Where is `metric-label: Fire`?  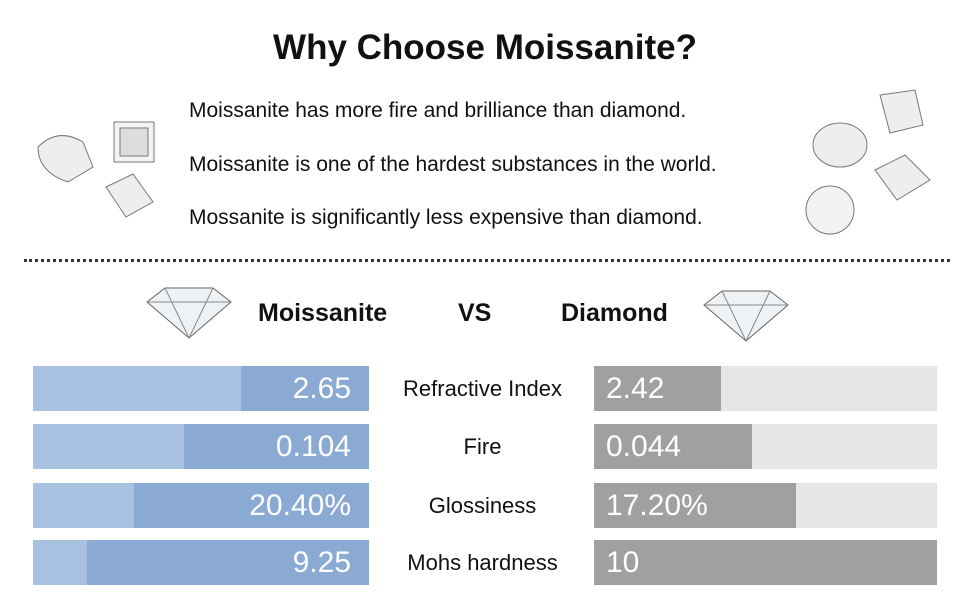 metric-label: Fire is located at coordinates (482, 446).